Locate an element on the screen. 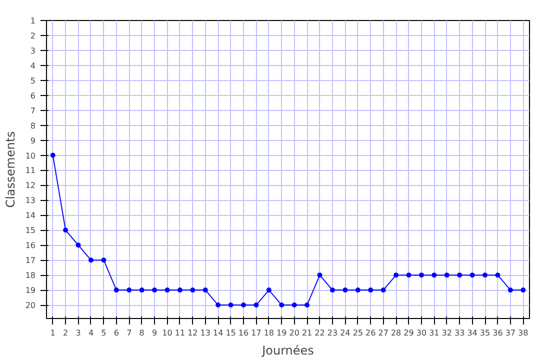 The image size is (535, 360). x-tick-label: 9 is located at coordinates (155, 333).